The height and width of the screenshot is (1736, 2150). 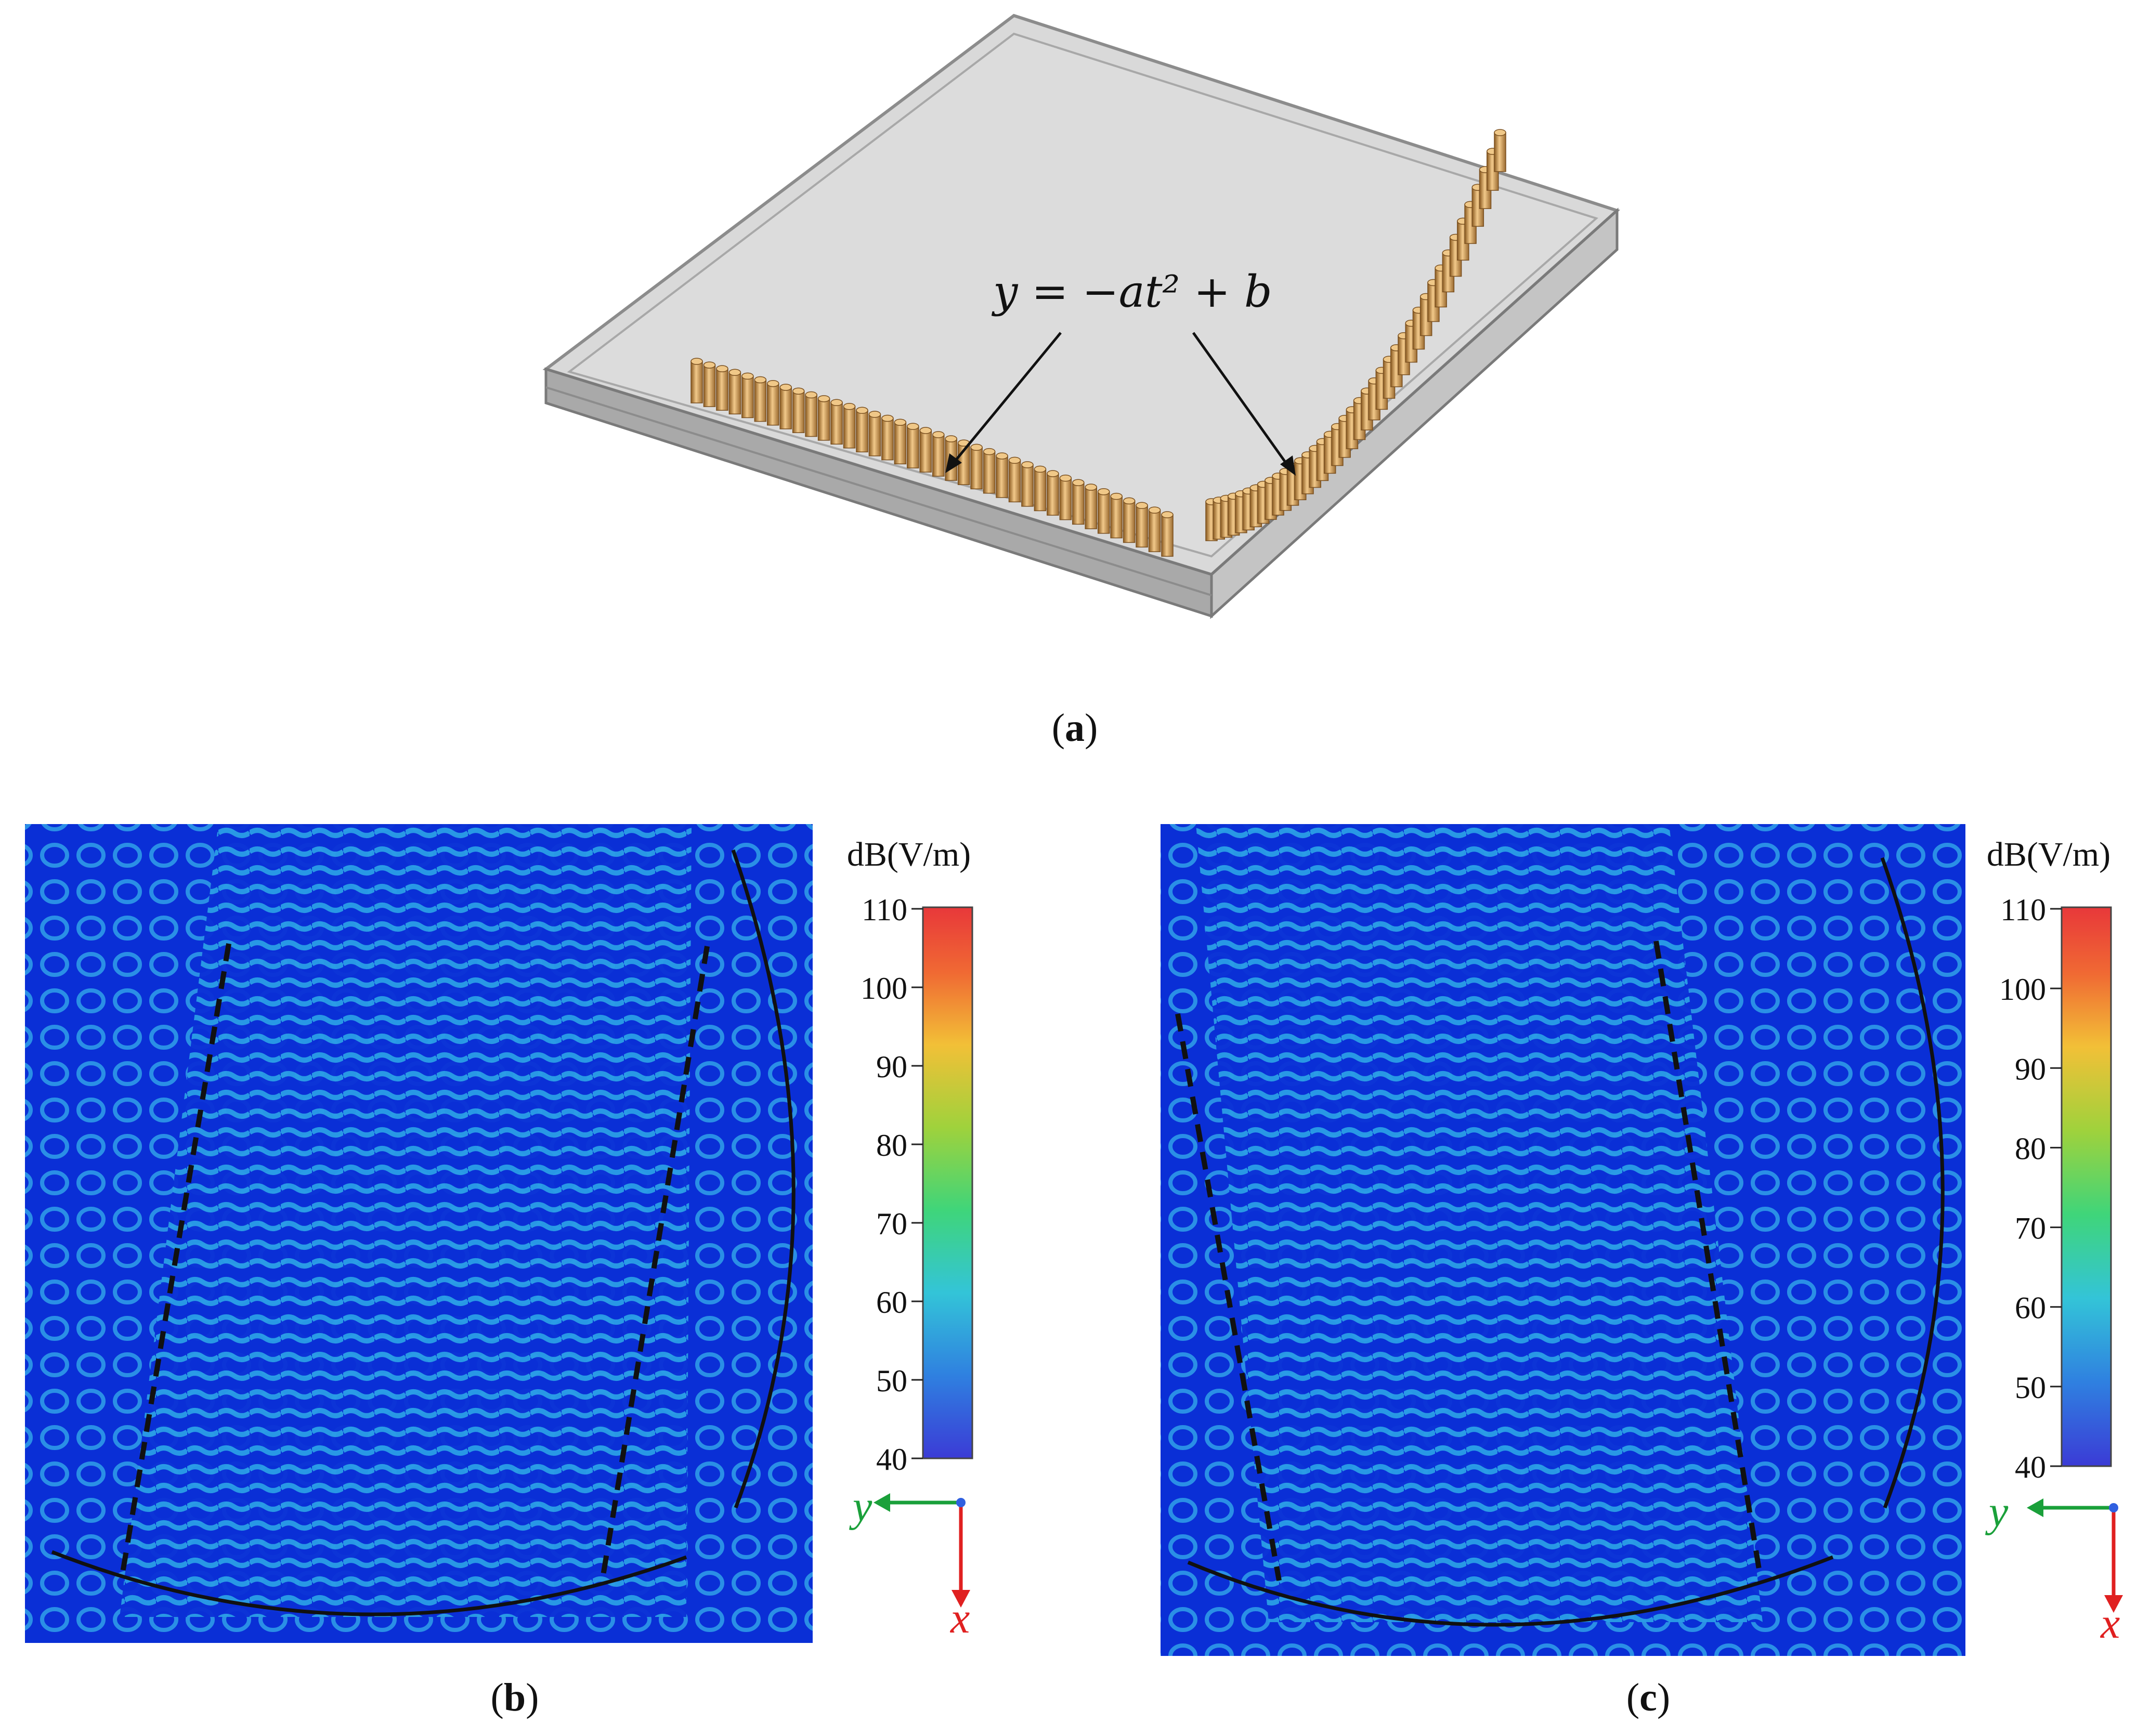 I want to click on equation-annotation: y = −at² + b, so click(x=1121, y=371).